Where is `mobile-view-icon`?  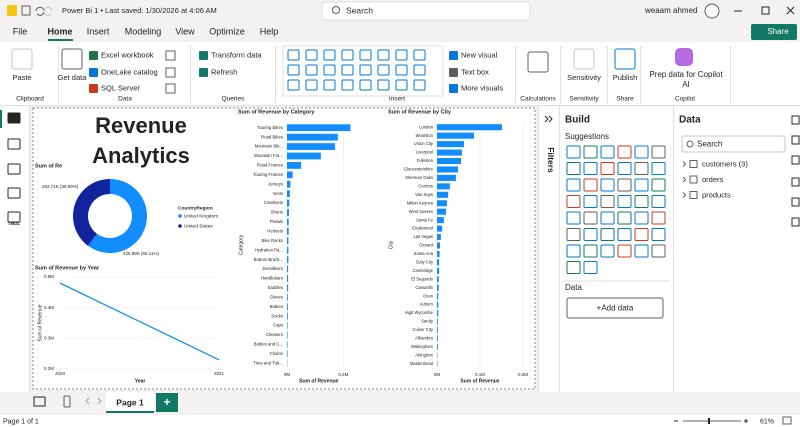
mobile-view-icon is located at coordinates (67, 401).